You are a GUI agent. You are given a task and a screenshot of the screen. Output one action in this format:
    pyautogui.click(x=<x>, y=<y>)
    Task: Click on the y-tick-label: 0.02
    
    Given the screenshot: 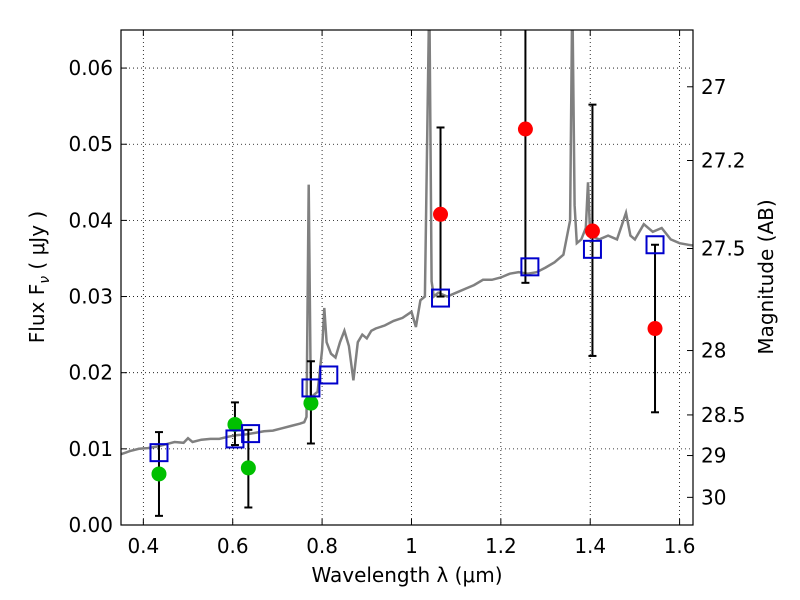 What is the action you would take?
    pyautogui.click(x=90, y=373)
    